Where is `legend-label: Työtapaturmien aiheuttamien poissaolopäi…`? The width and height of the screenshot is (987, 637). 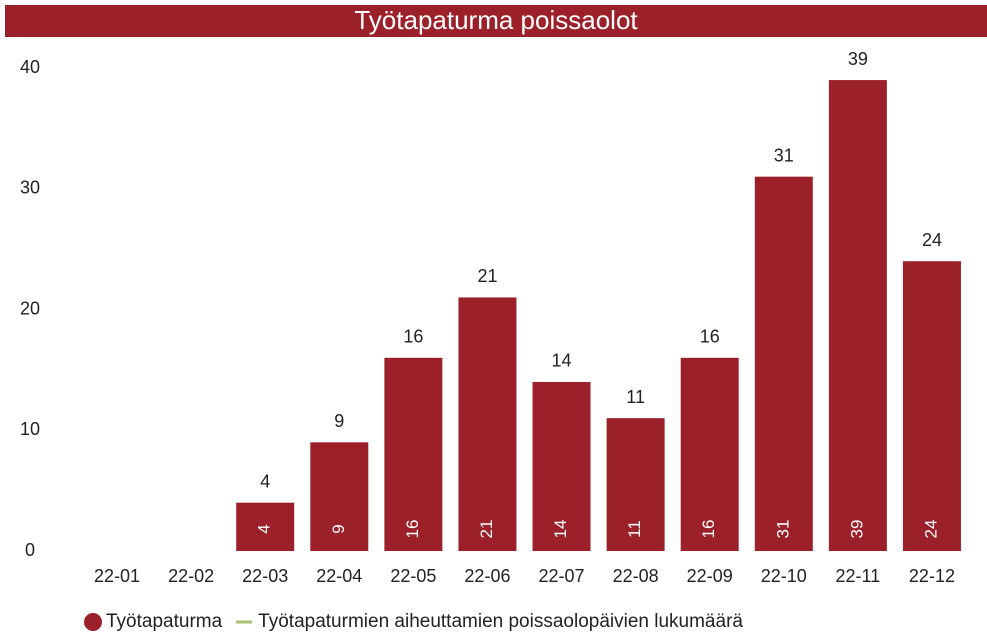
legend-label: Työtapaturmien aiheuttamien poissaolopäi… is located at coordinates (500, 621).